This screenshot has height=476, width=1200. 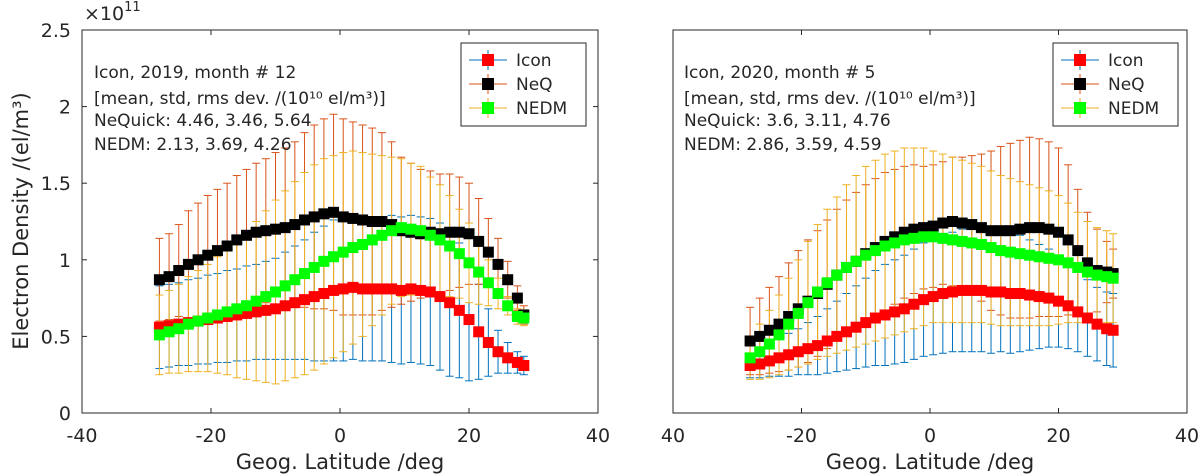 I want to click on right-legend-label-icon: Icon, so click(x=1126, y=61).